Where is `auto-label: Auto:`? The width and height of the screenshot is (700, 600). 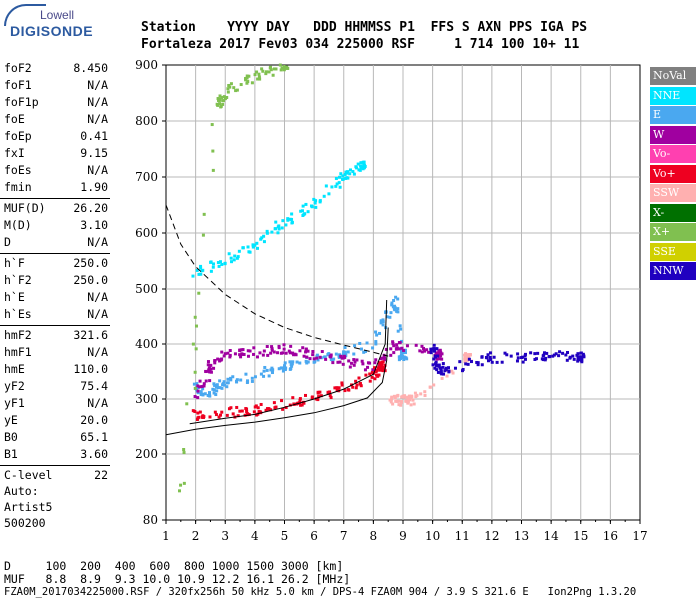
auto-label: Auto: is located at coordinates (21, 491).